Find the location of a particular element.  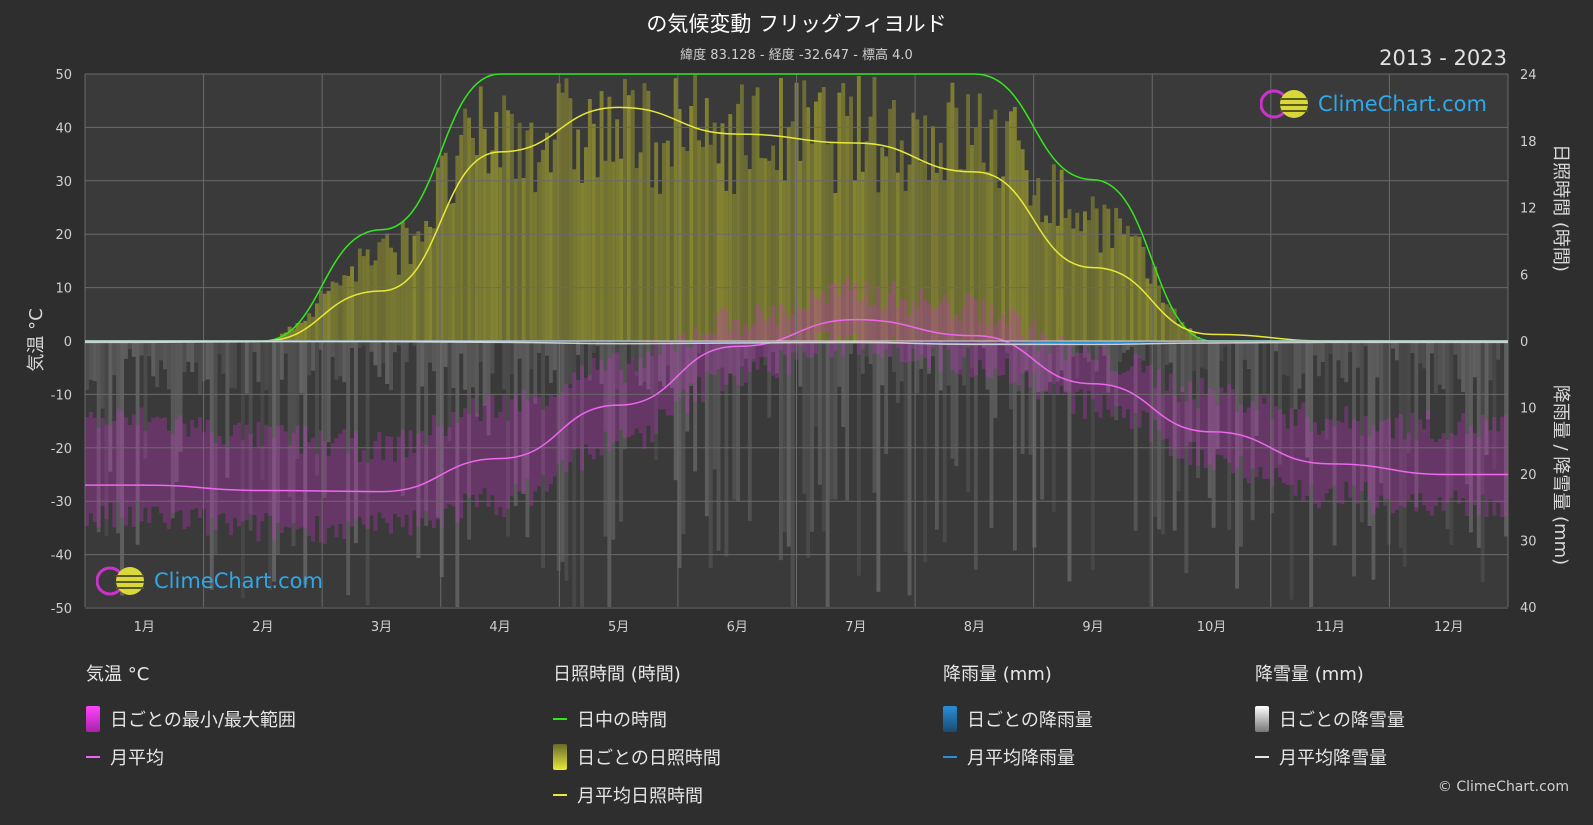

legend-head: 日照時間 (時間) is located at coordinates (617, 674).